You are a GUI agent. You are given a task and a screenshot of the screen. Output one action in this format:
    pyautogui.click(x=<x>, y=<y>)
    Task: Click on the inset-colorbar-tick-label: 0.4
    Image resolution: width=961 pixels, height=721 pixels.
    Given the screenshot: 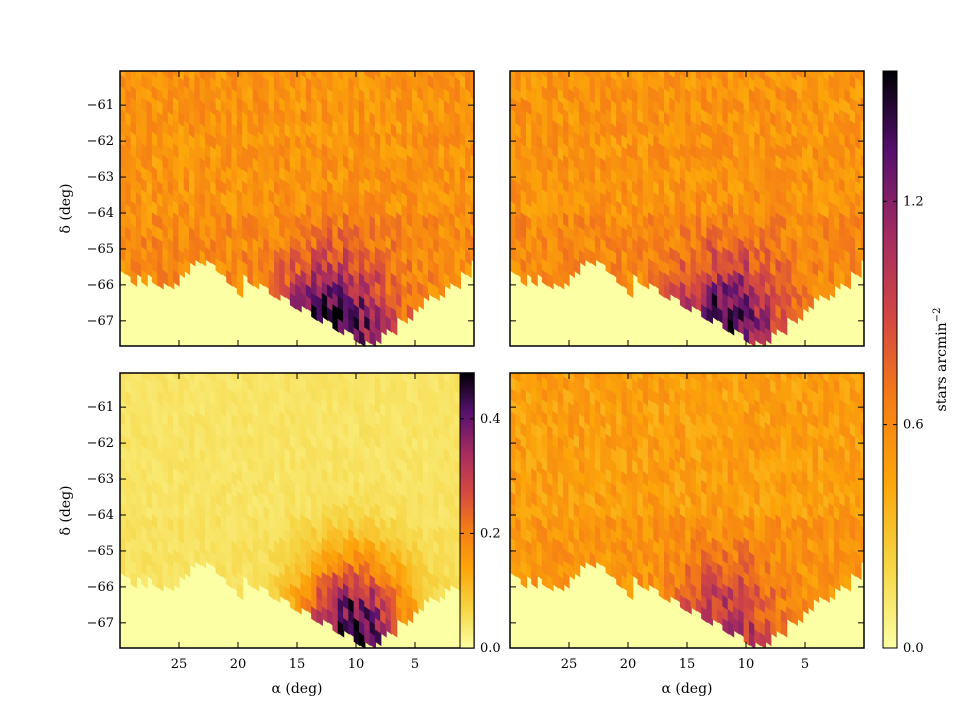 What is the action you would take?
    pyautogui.click(x=490, y=419)
    